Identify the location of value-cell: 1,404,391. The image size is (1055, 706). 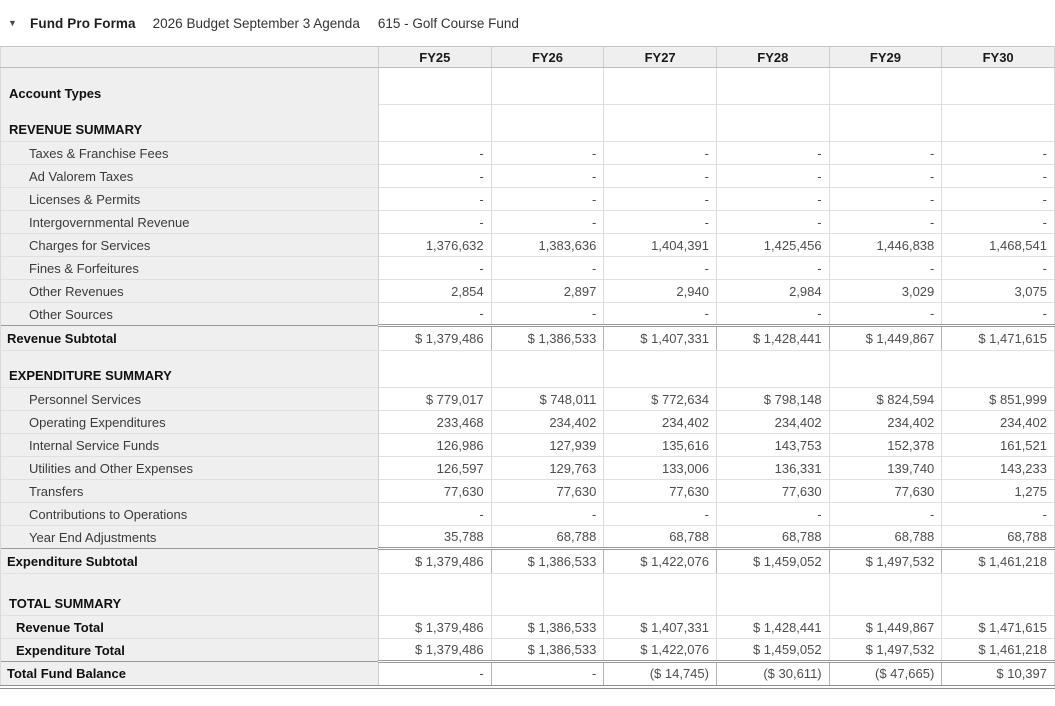
(660, 245).